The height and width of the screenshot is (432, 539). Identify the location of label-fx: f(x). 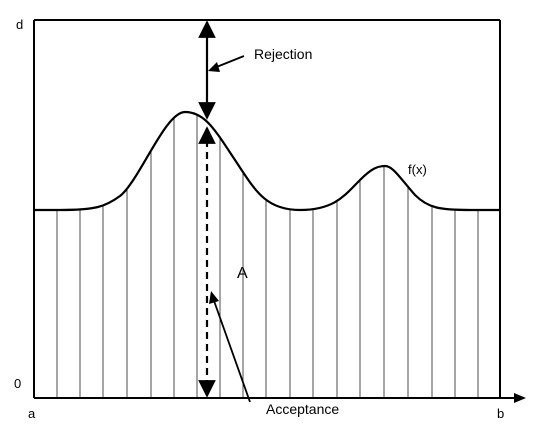
(417, 169).